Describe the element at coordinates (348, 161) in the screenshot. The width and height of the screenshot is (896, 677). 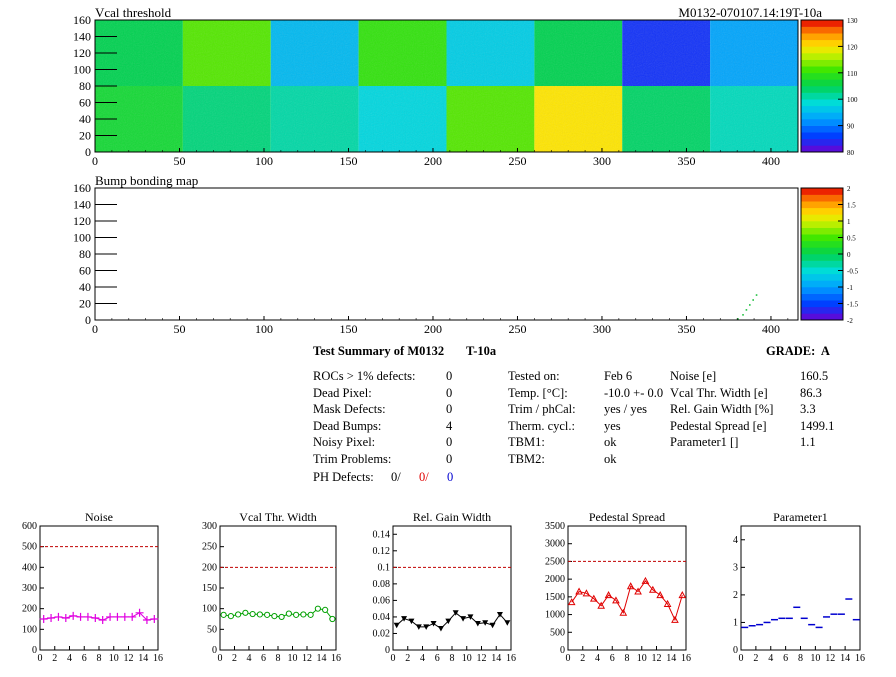
I see `x-tick-label: 150` at that location.